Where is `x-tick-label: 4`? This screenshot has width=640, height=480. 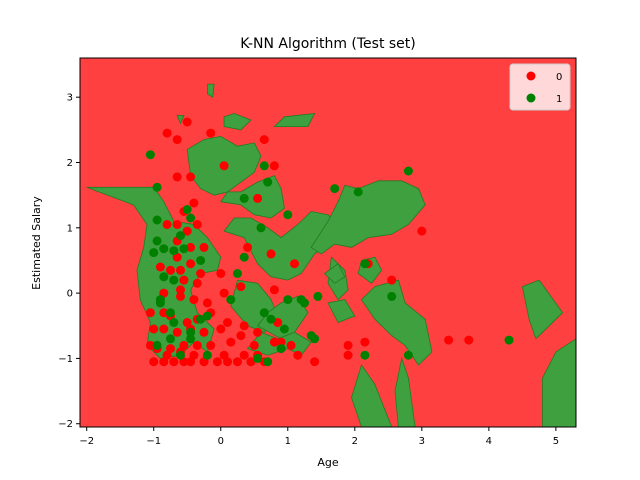 x-tick-label: 4 is located at coordinates (489, 441).